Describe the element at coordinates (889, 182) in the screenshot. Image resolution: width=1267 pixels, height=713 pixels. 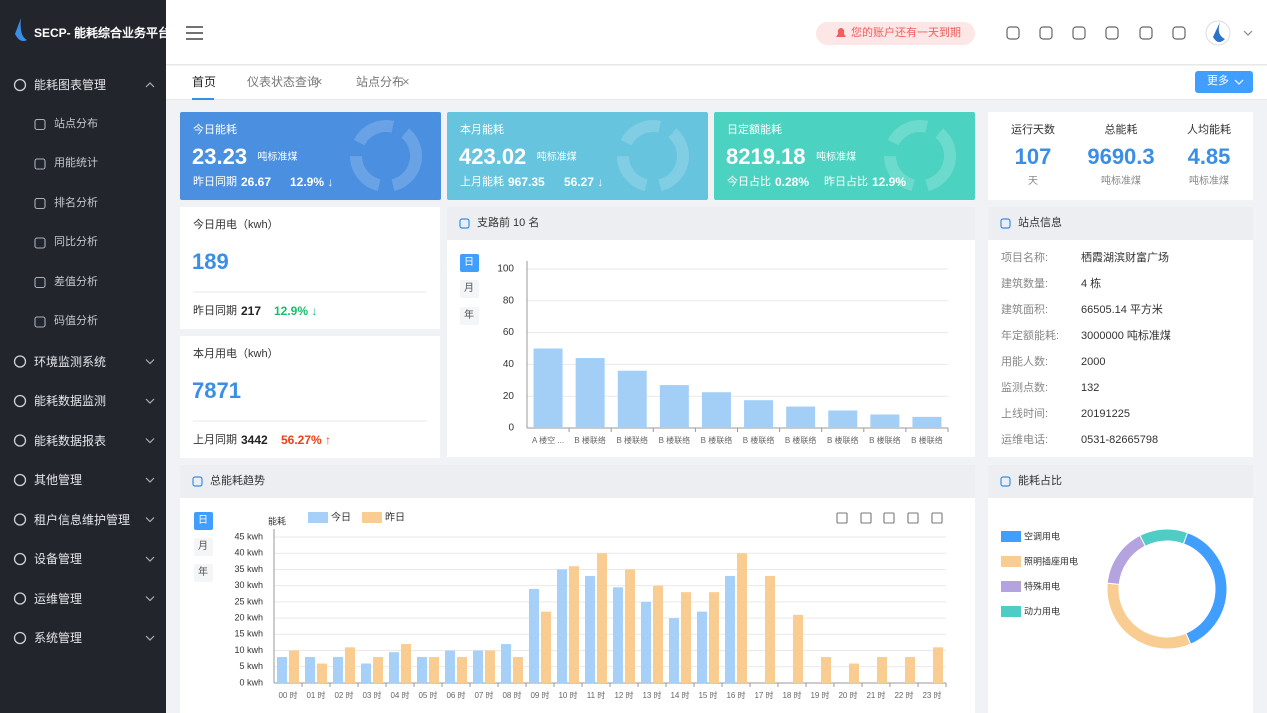
I see `kpi-stat-value: 12.9%` at that location.